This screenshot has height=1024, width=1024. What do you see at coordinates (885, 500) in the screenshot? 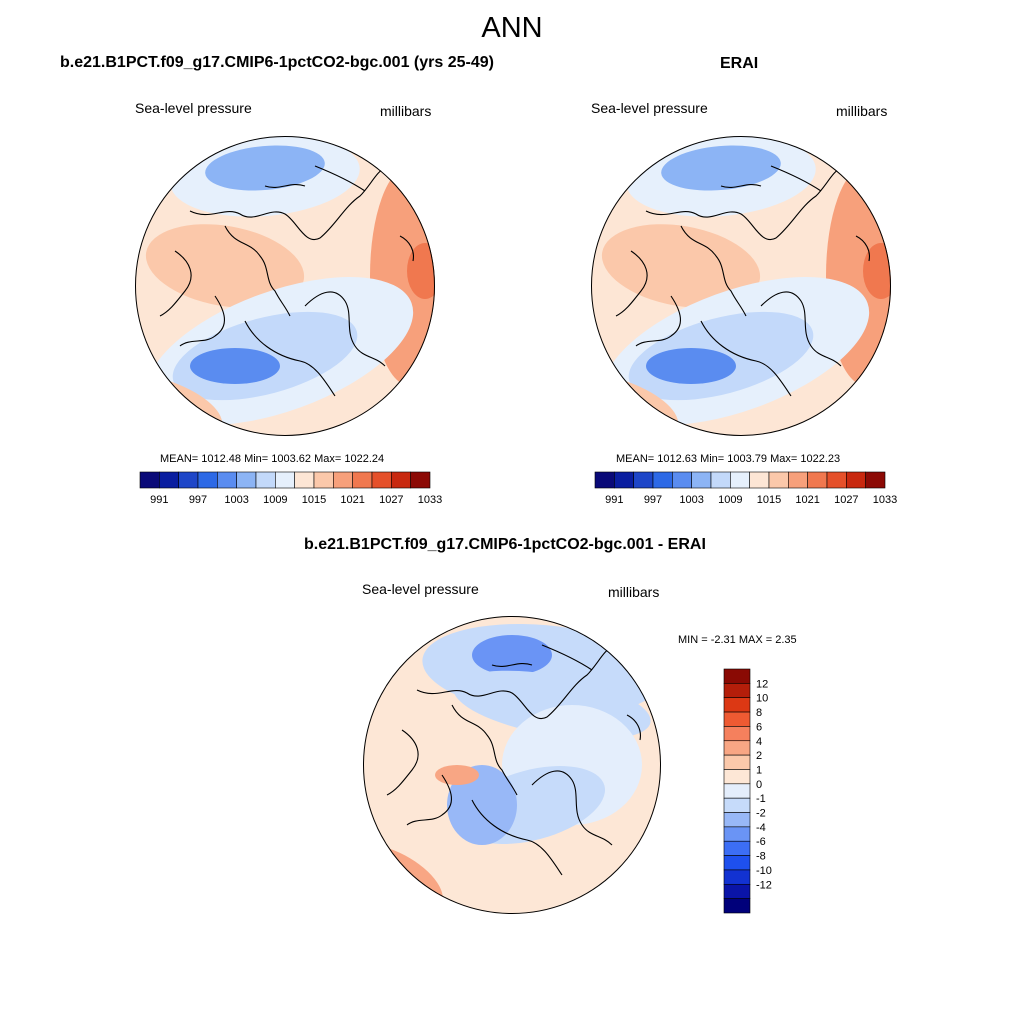
I see `panel-2-colorbar-tick-label: 1033` at bounding box center [885, 500].